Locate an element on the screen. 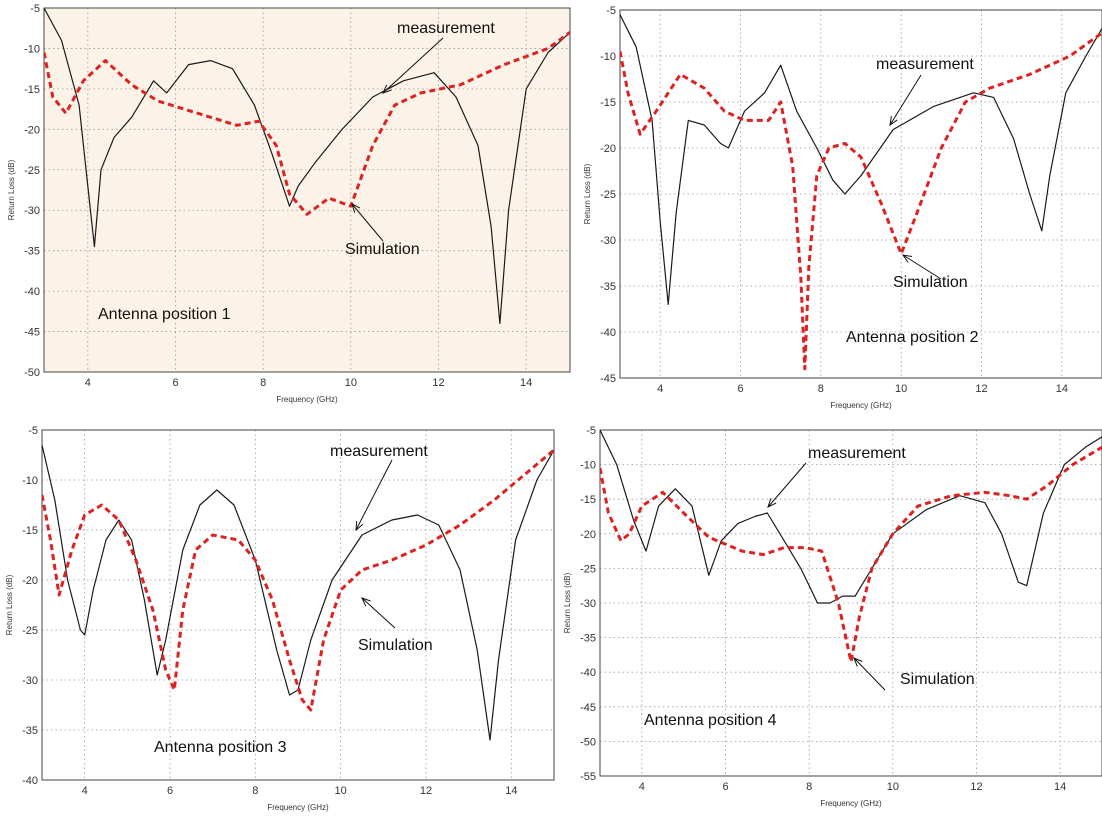 The height and width of the screenshot is (820, 1102). antenna-position-label: Antenna position 2 is located at coordinates (912, 337).